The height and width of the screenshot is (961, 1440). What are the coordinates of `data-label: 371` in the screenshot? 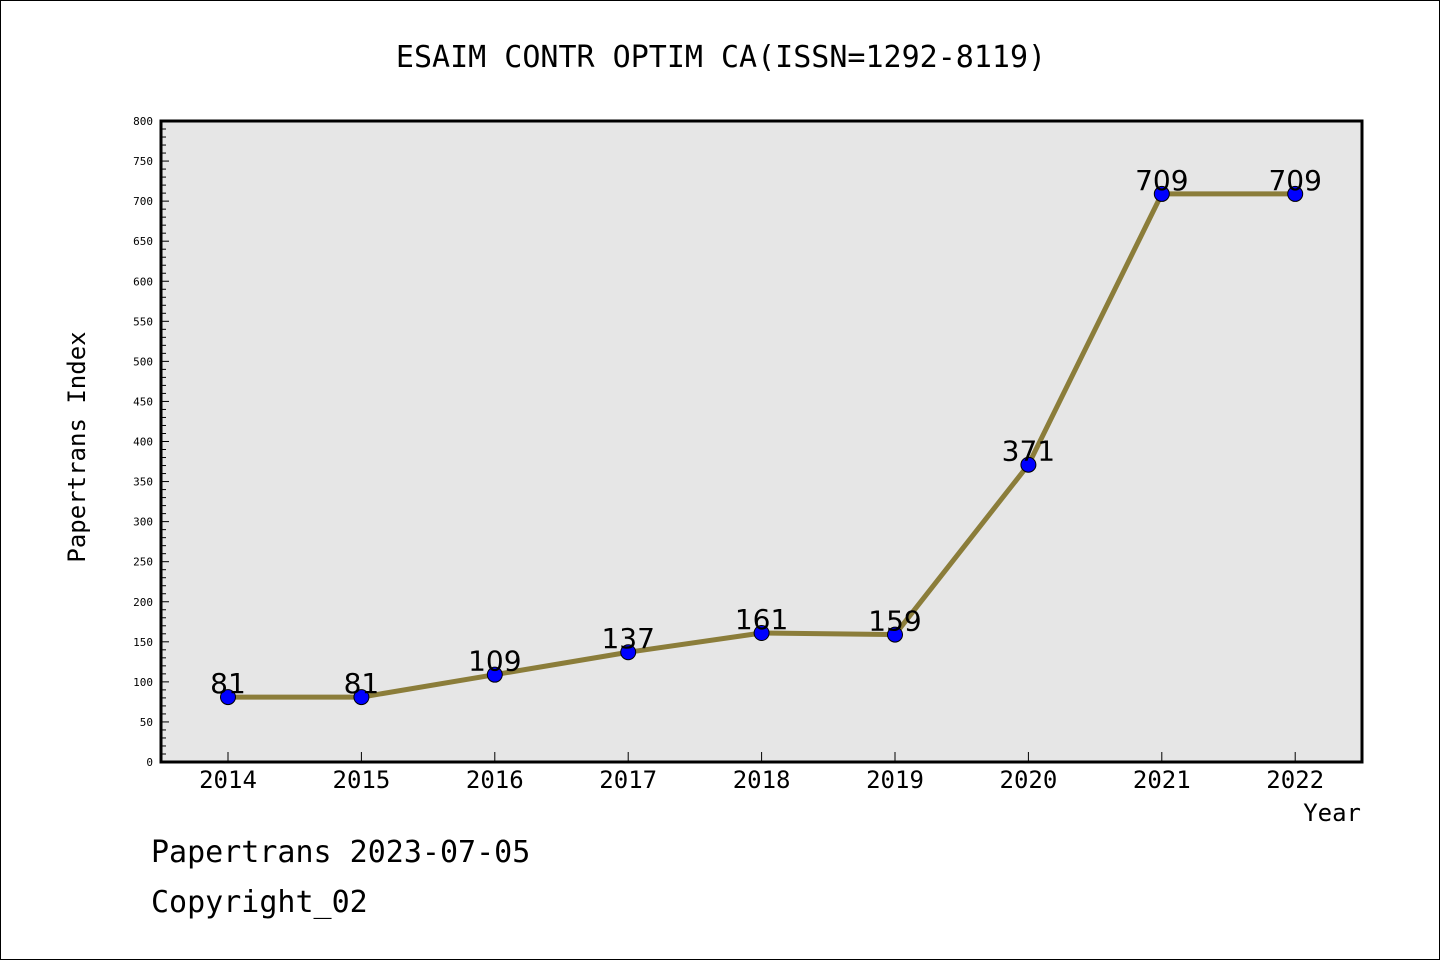 It's located at (1028, 451).